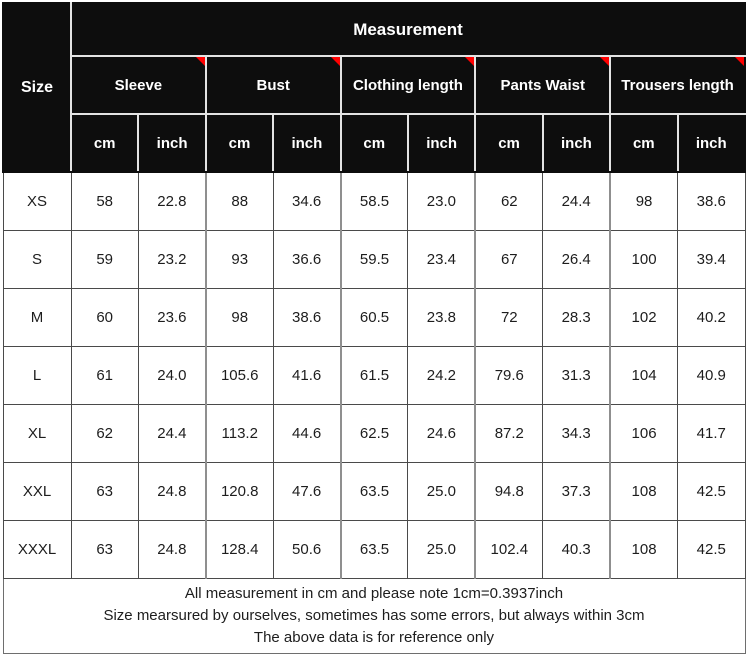  What do you see at coordinates (172, 491) in the screenshot?
I see `measurement-value-cell: 24.8` at bounding box center [172, 491].